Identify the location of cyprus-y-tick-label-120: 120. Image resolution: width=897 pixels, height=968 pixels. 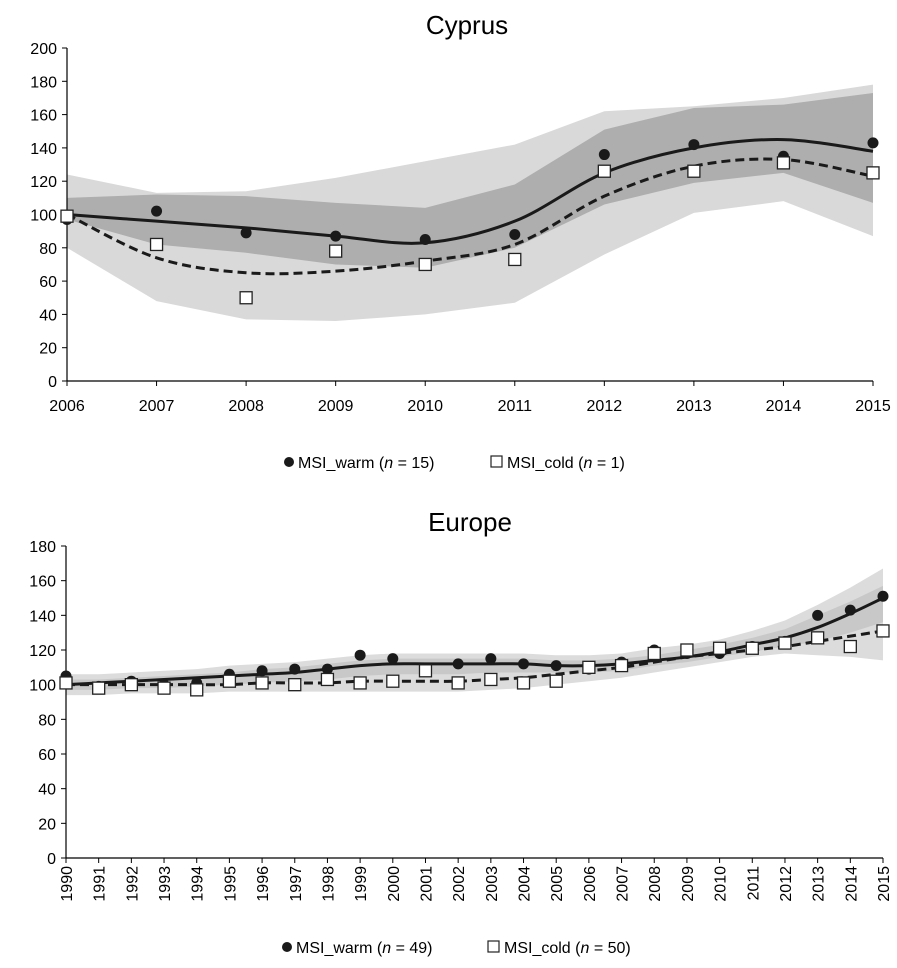
(43, 182).